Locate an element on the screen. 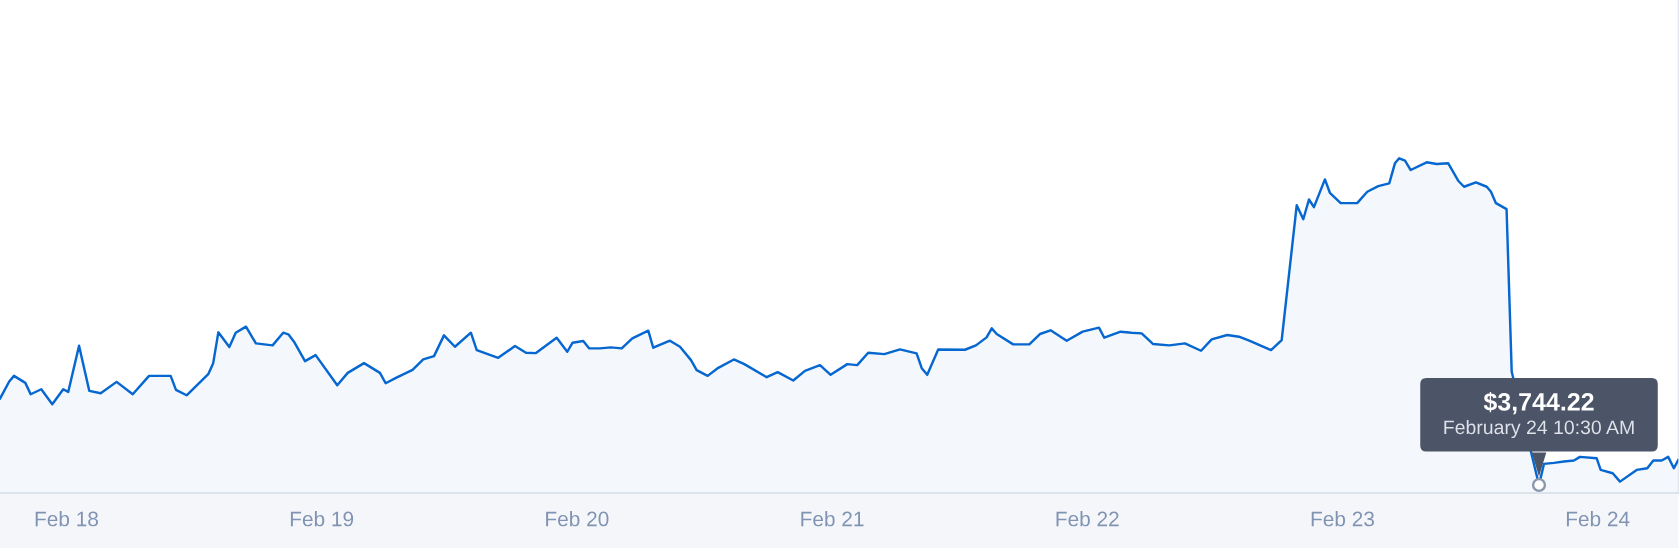 The width and height of the screenshot is (1680, 551). x-tick-label: Feb 24 is located at coordinates (1598, 519).